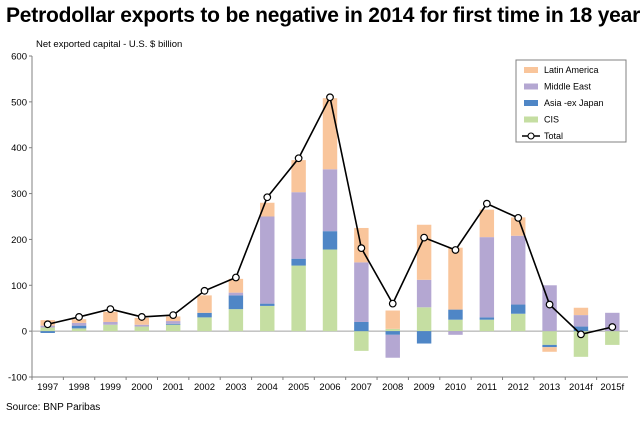  Describe the element at coordinates (571, 70) in the screenshot. I see `legend-label: Latin America` at that location.